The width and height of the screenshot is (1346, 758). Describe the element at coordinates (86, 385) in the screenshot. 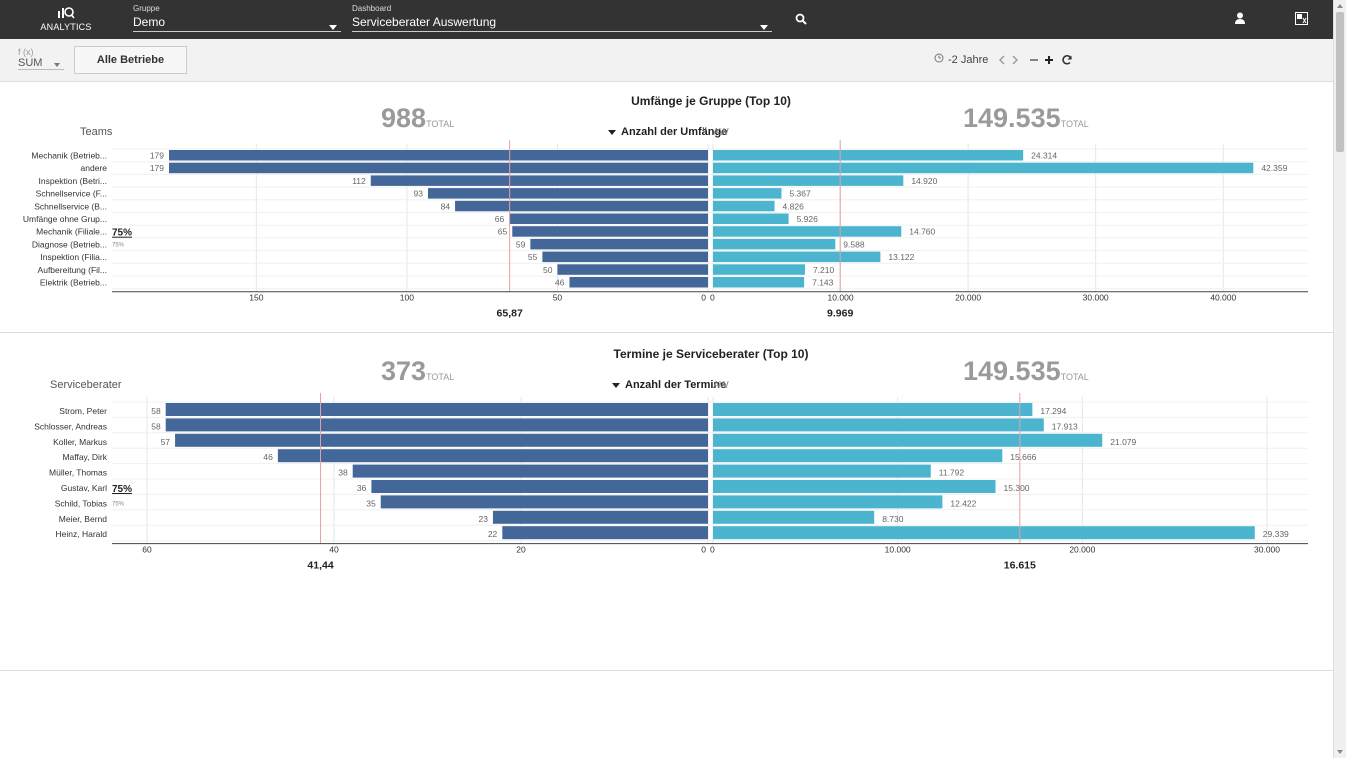

I see `dimension-label: Serviceberater` at that location.